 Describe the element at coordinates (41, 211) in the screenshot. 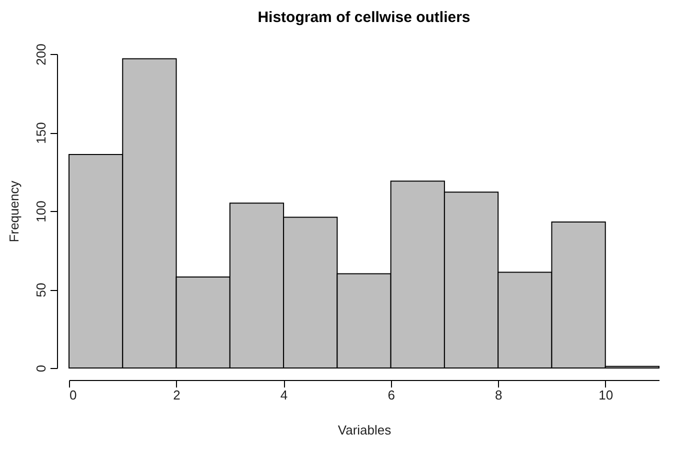

I see `y-tick-label: 100` at that location.